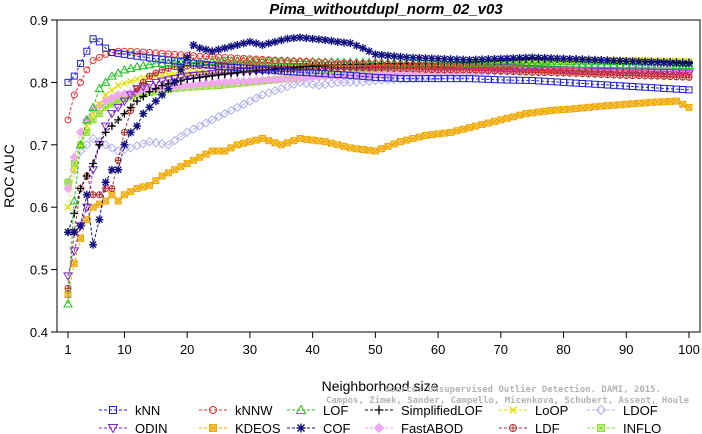 This screenshot has width=702, height=434. I want to click on legend-label: SimplifiedLOF, so click(442, 410).